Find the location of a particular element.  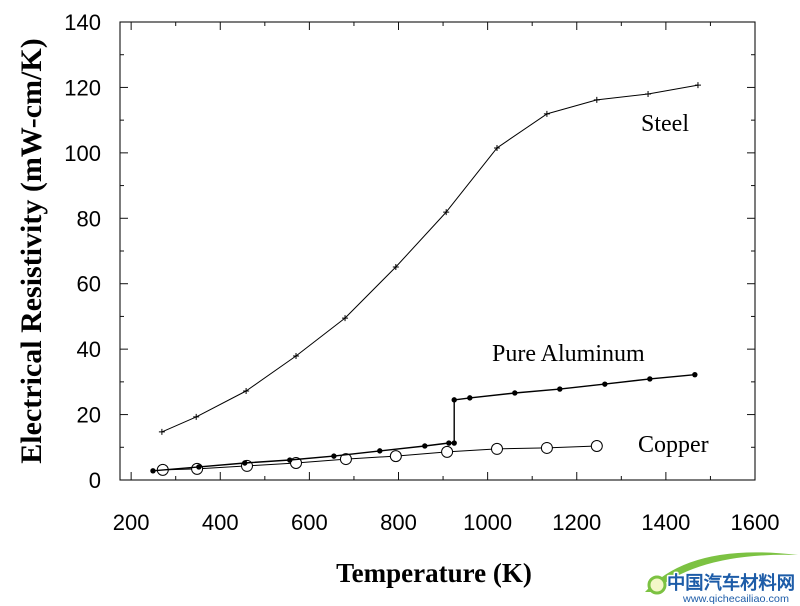

copper-line is located at coordinates (379, 458).